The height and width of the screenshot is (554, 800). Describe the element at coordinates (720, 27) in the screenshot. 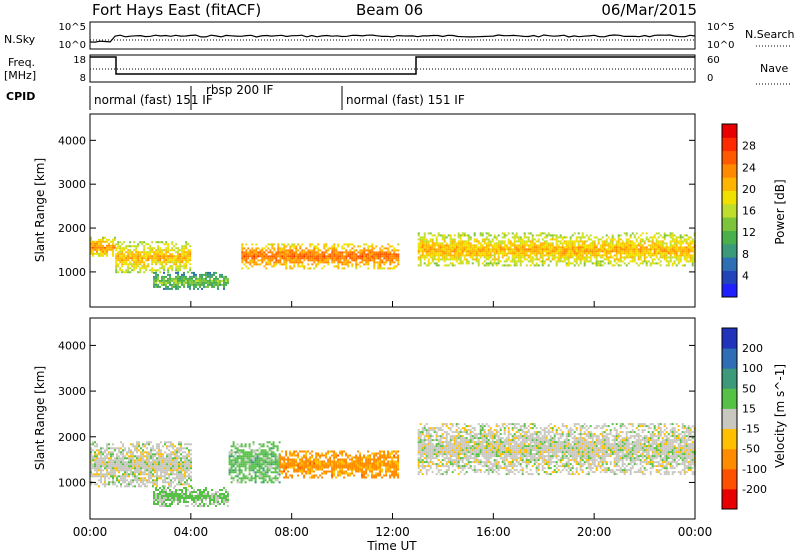

I see `noise-scale-top-right: 10^5` at that location.